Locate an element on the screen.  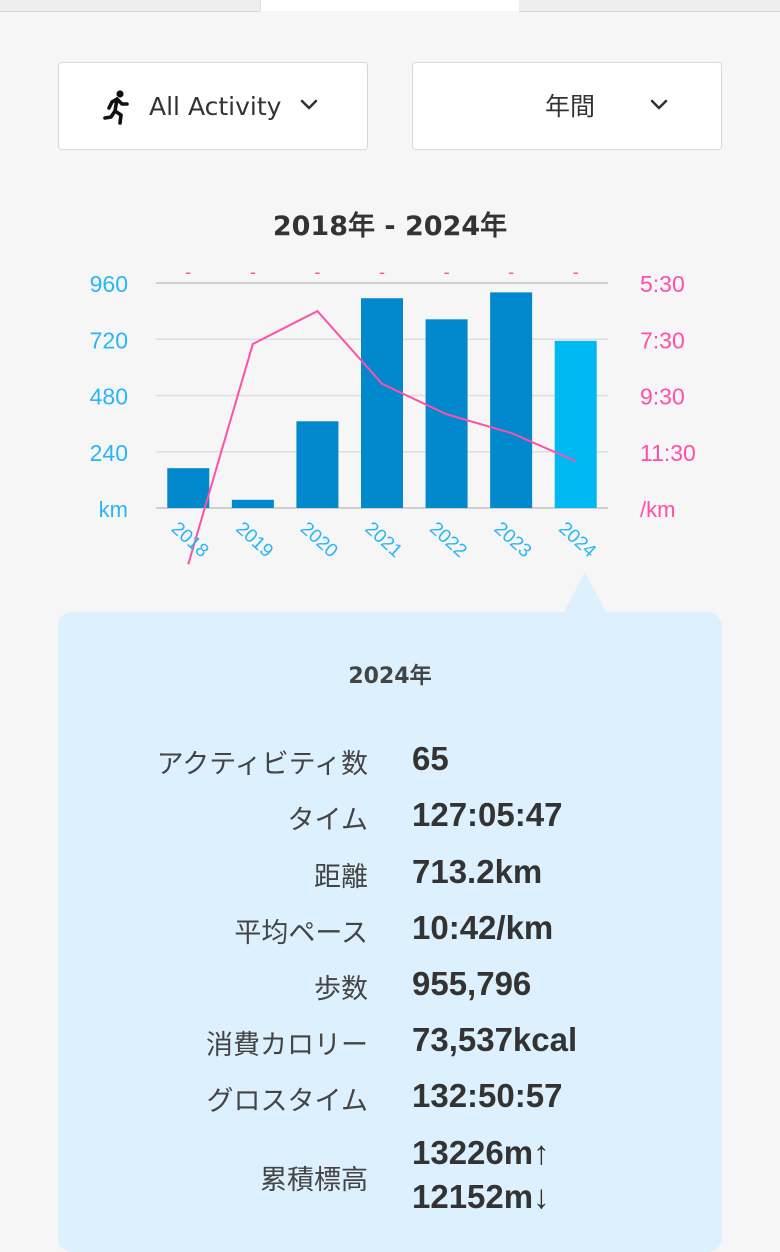
stat-value-distance: 713.2km is located at coordinates (477, 872).